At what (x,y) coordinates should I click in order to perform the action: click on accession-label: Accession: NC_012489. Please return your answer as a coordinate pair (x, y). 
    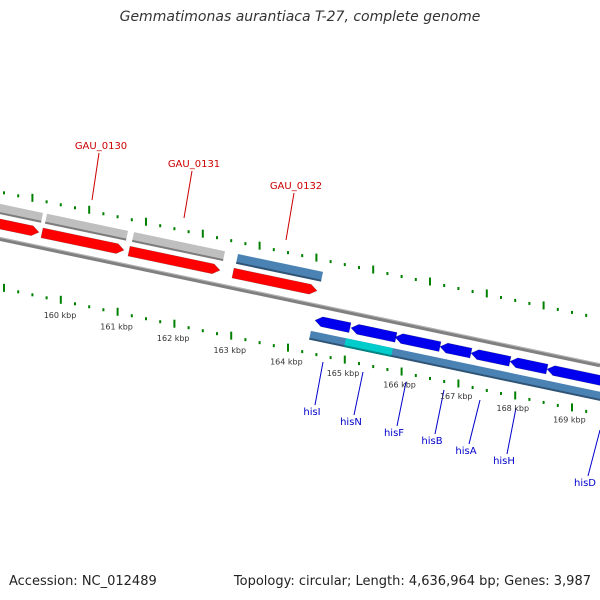
    Looking at the image, I should click on (83, 581).